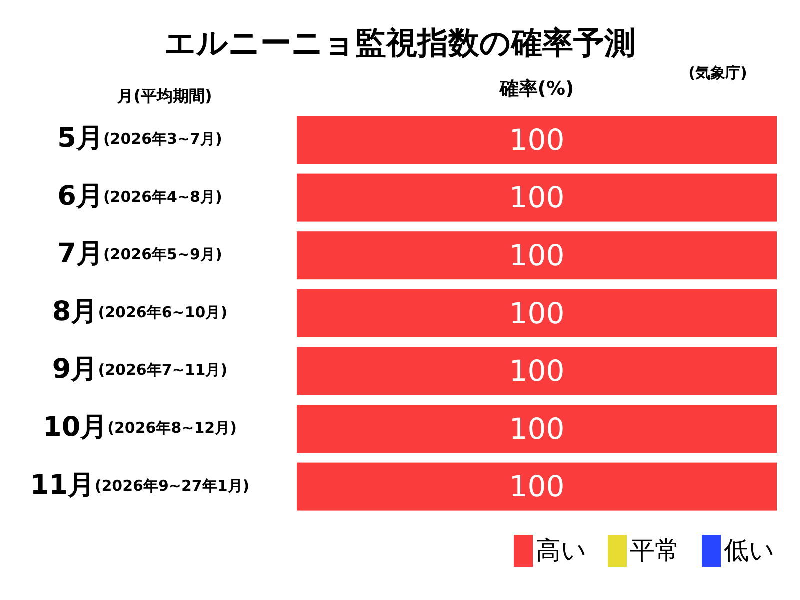 The height and width of the screenshot is (600, 800). I want to click on legend-label: 平常, so click(655, 550).